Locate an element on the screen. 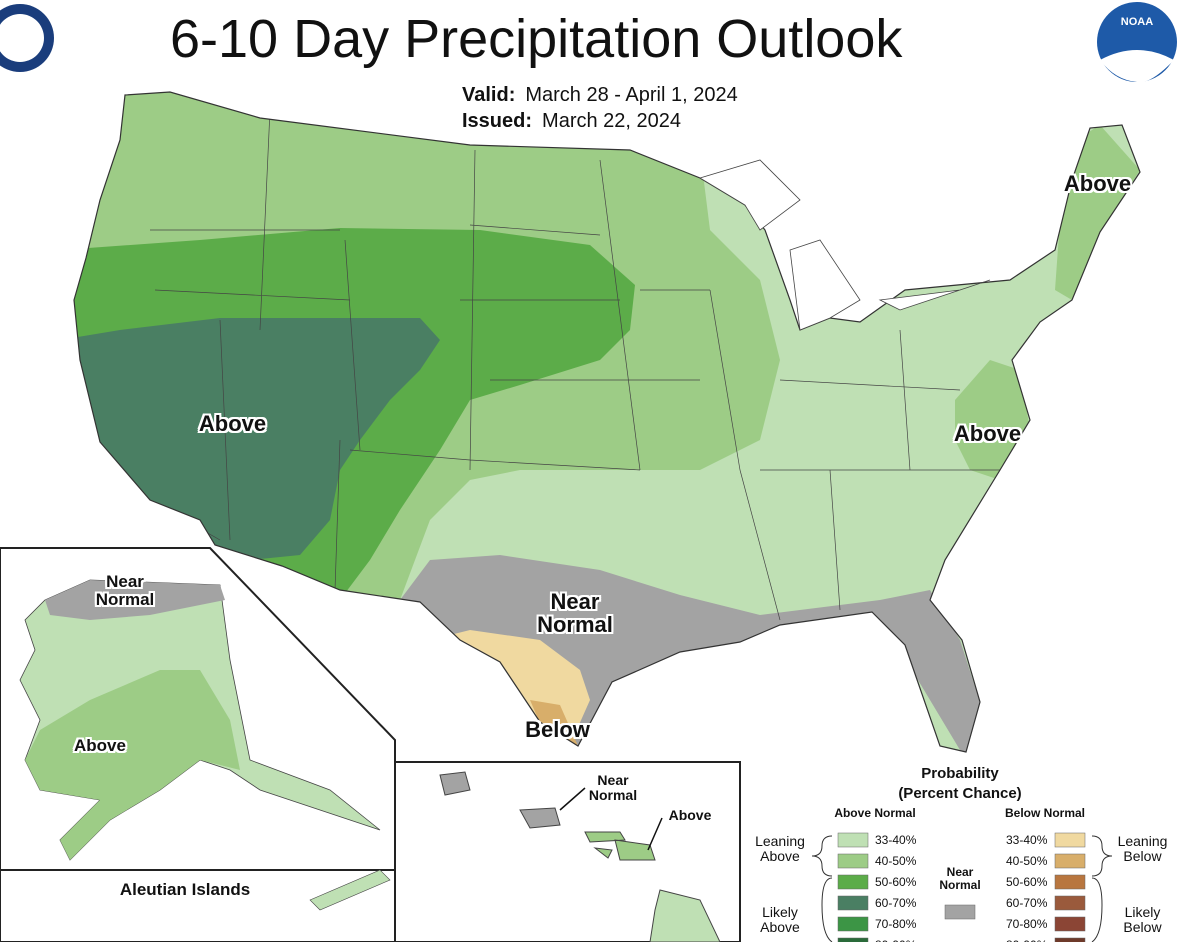 This screenshot has height=942, width=1200. oahu is located at coordinates (540, 818).